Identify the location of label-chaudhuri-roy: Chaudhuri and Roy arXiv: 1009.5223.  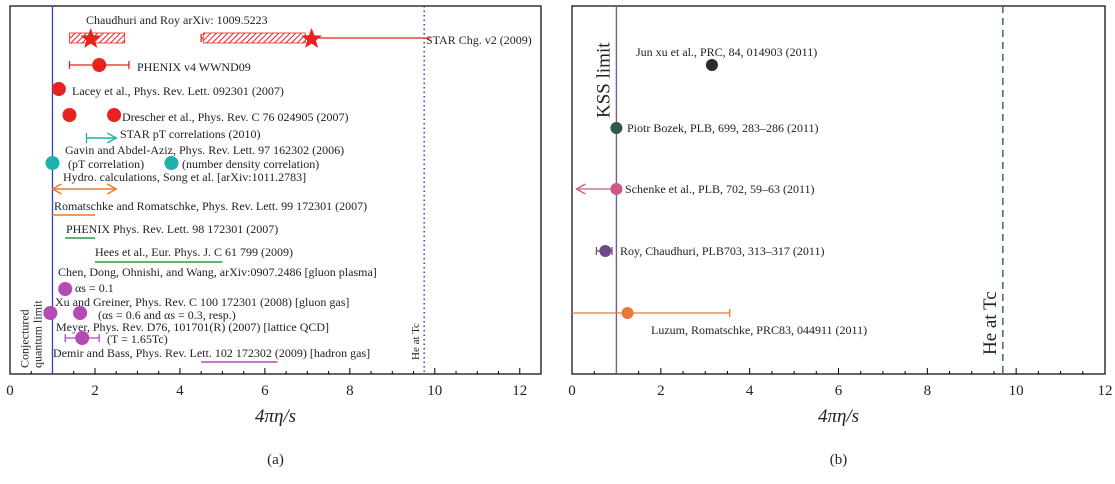
(177, 20).